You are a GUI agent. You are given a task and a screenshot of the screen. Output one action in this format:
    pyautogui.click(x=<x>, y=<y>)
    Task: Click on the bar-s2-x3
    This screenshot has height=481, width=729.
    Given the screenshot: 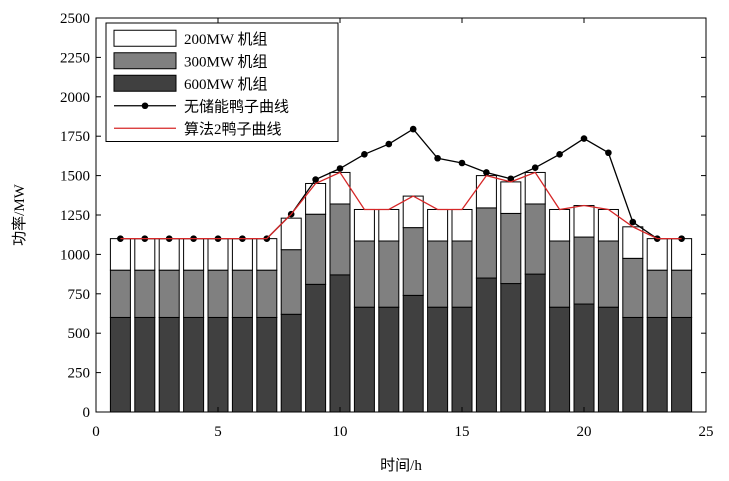 What is the action you would take?
    pyautogui.click(x=169, y=254)
    